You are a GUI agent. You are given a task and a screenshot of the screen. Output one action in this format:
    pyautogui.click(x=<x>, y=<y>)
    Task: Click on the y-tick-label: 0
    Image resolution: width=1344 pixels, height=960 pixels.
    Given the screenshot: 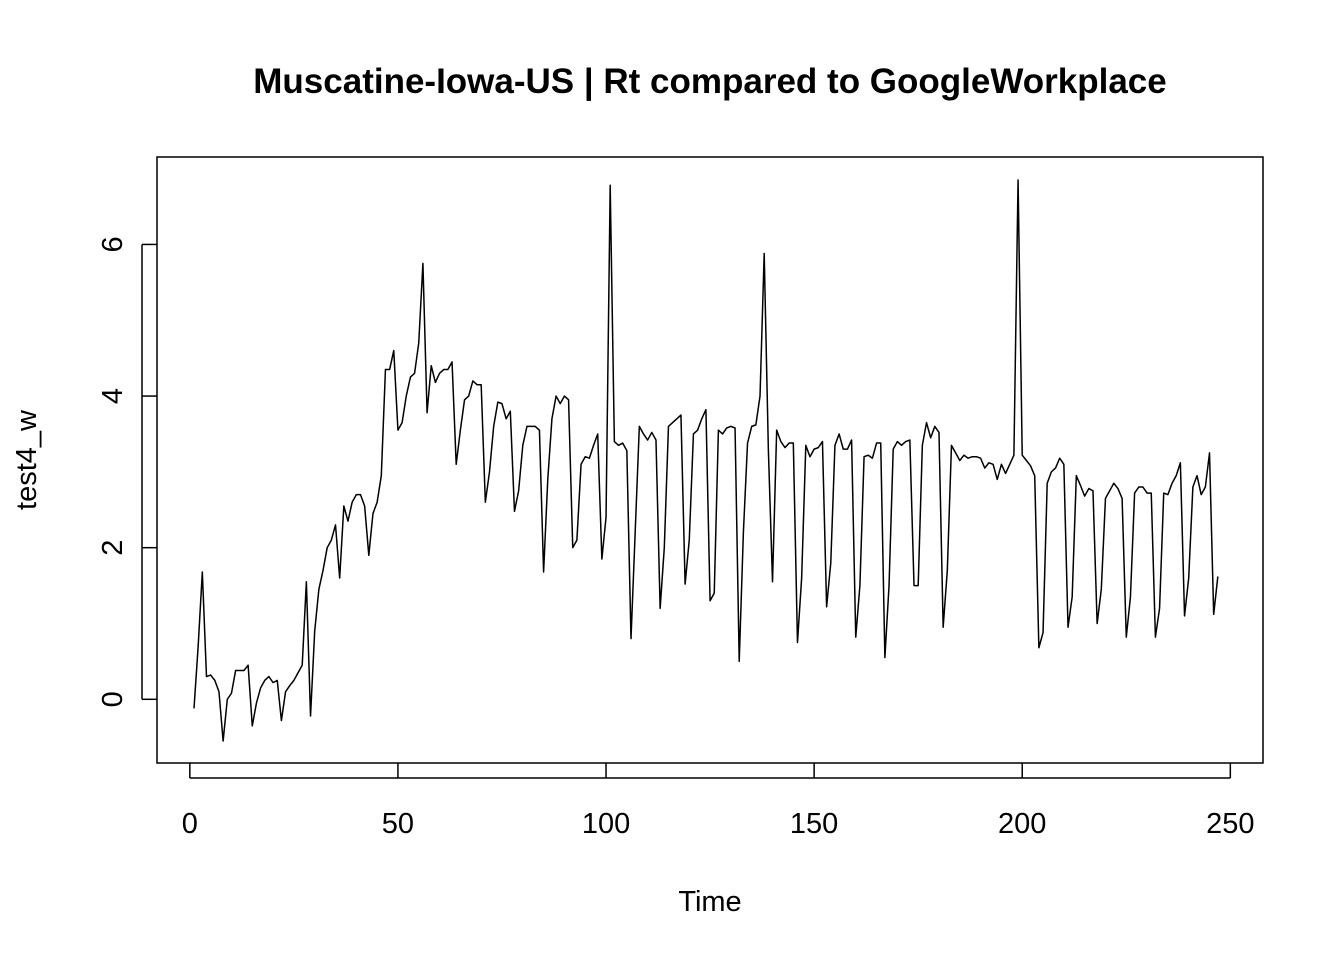 What is the action you would take?
    pyautogui.click(x=113, y=699)
    